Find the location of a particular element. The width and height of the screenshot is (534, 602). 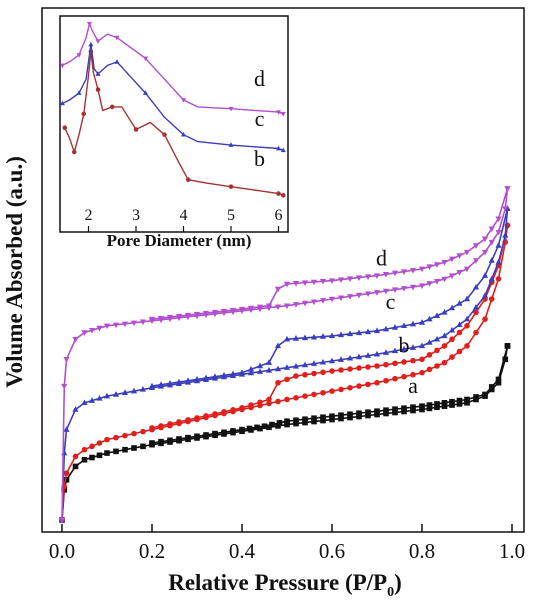

inset-series-b-line is located at coordinates (174, 123).